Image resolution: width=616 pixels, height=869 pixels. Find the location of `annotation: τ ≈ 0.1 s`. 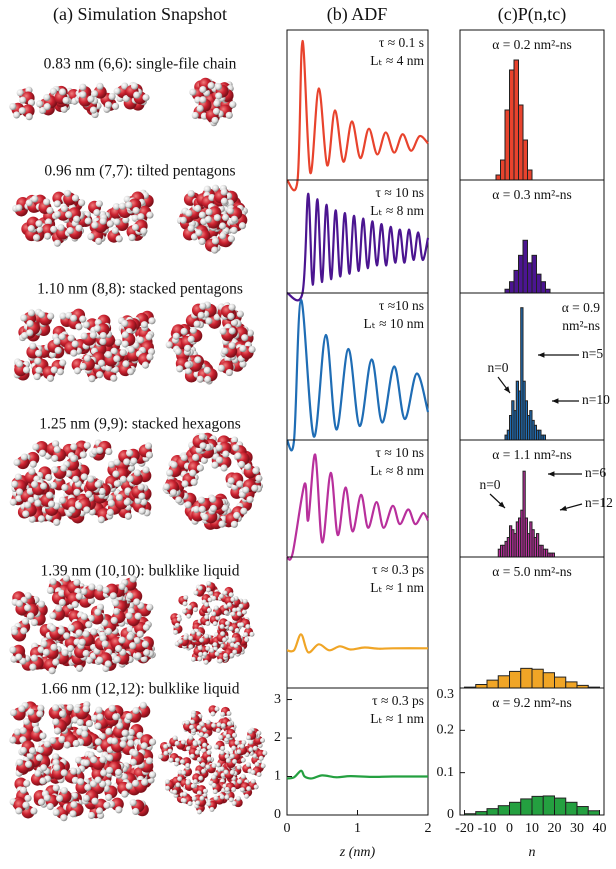

annotation: τ ≈ 0.1 s is located at coordinates (401, 42).